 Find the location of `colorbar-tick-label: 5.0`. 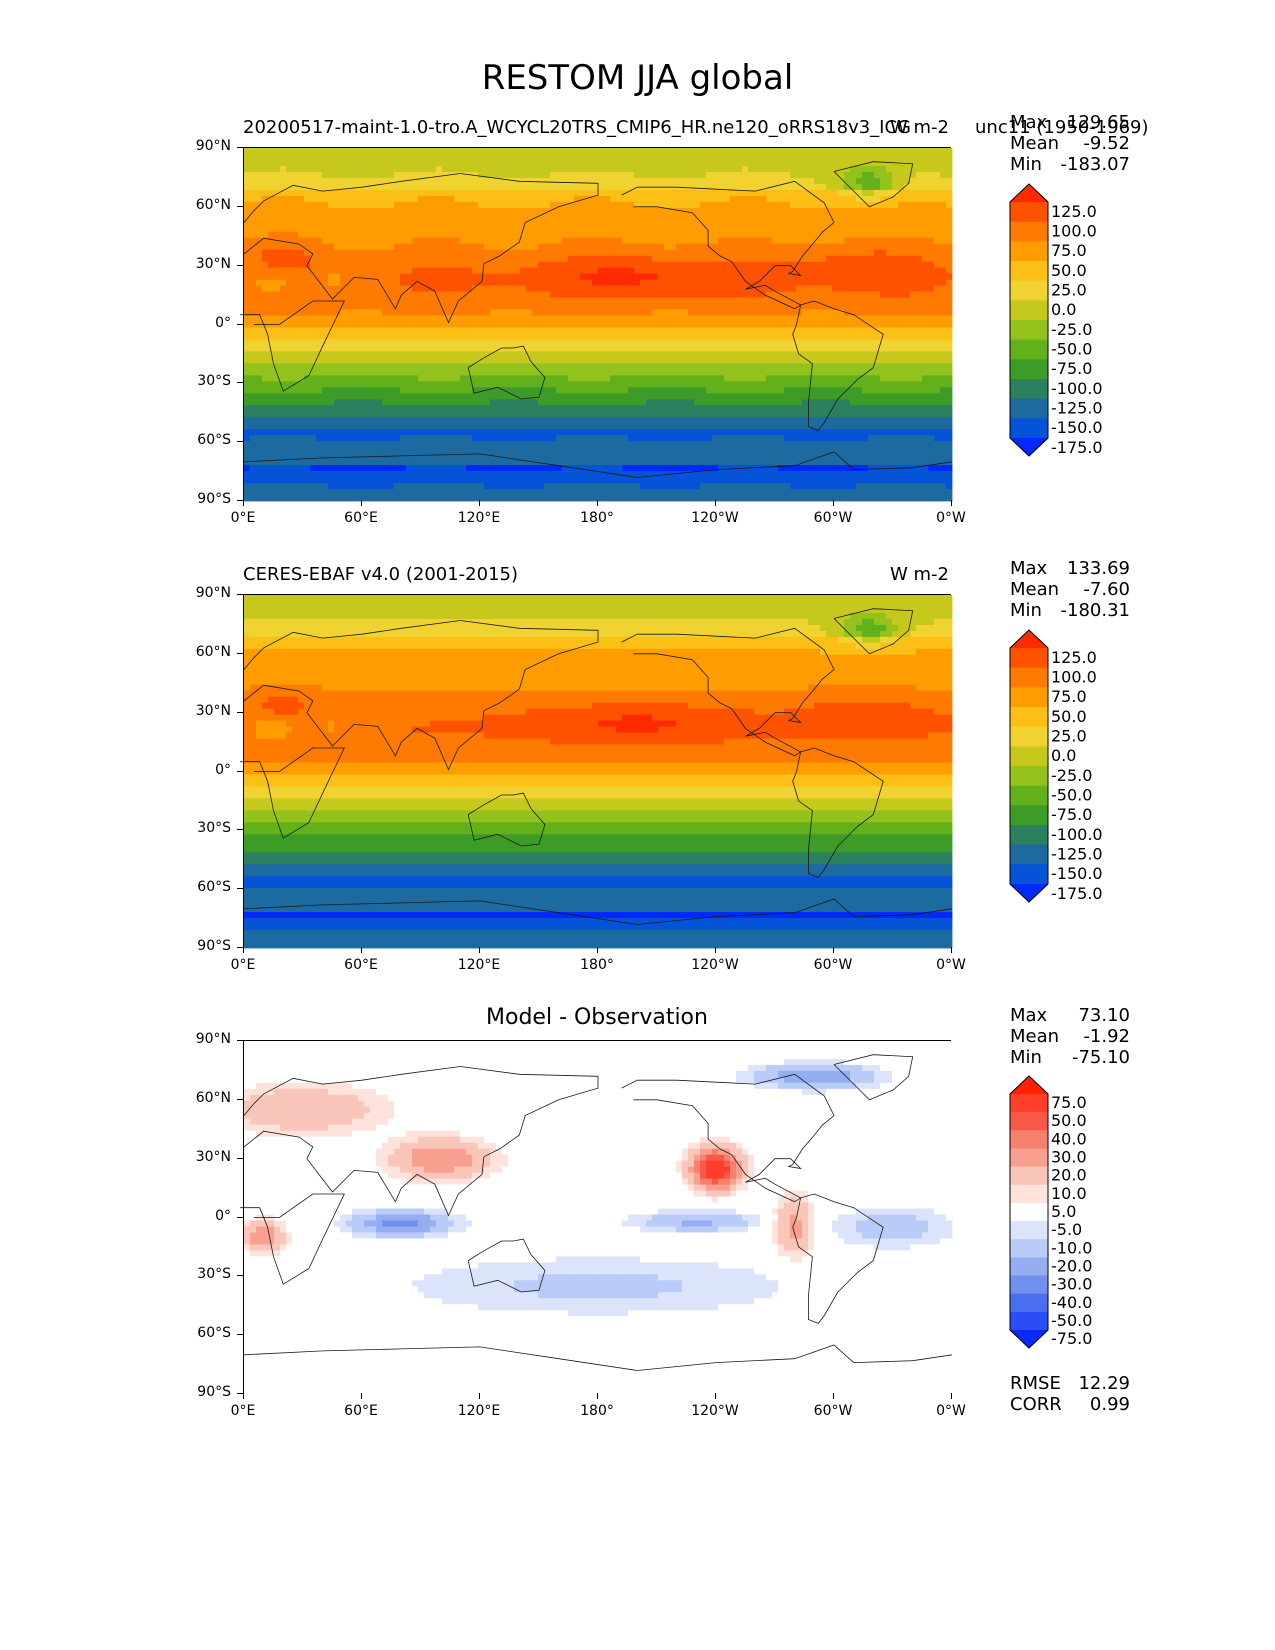

colorbar-tick-label: 5.0 is located at coordinates (1063, 1211).